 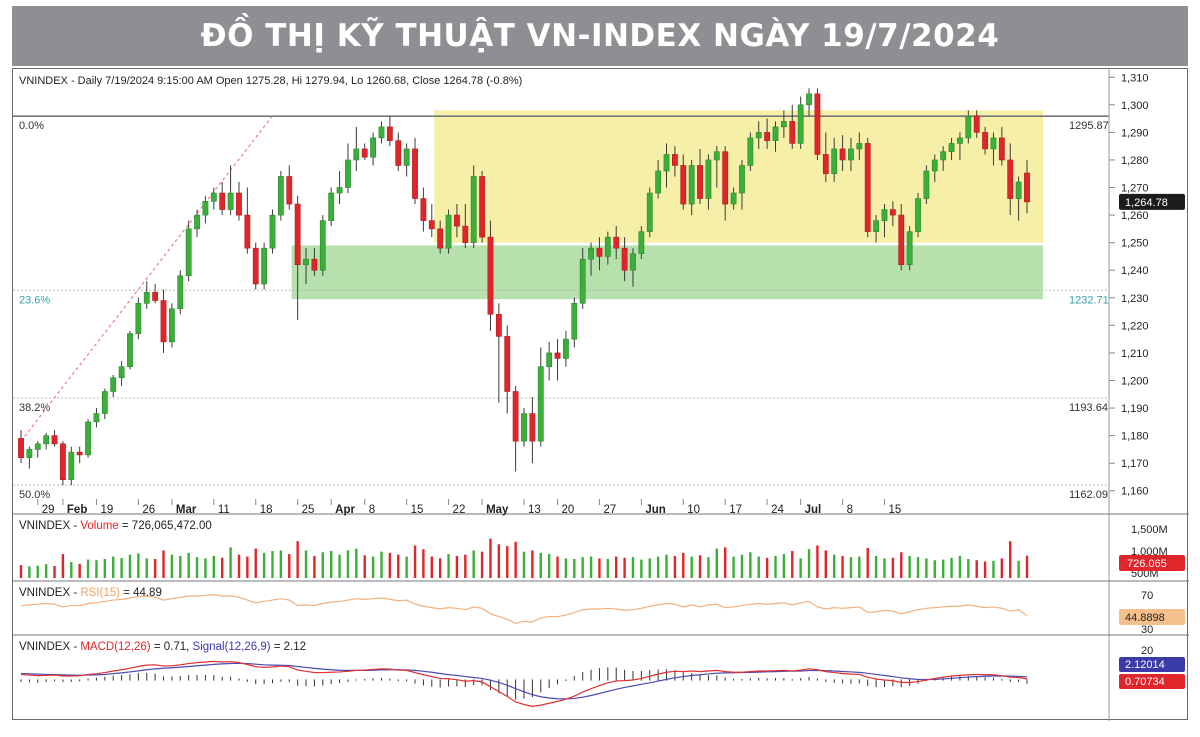 I want to click on x-tick-label: 13, so click(x=534, y=510).